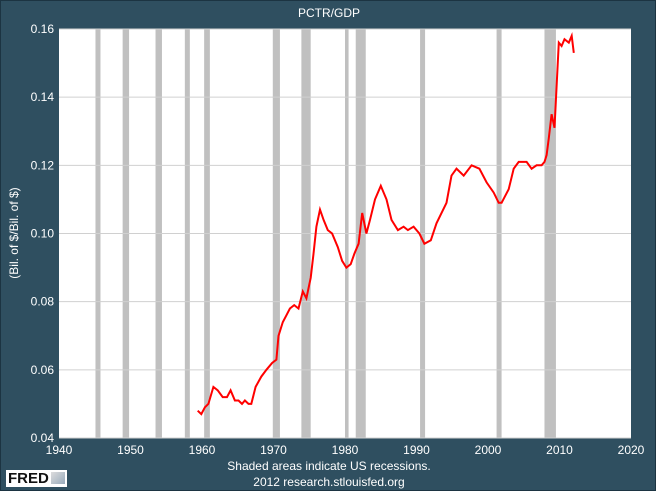 Image resolution: width=656 pixels, height=491 pixels. Describe the element at coordinates (14, 232) in the screenshot. I see `y-axis-label: (Bil. of $/Bil. of $)` at that location.